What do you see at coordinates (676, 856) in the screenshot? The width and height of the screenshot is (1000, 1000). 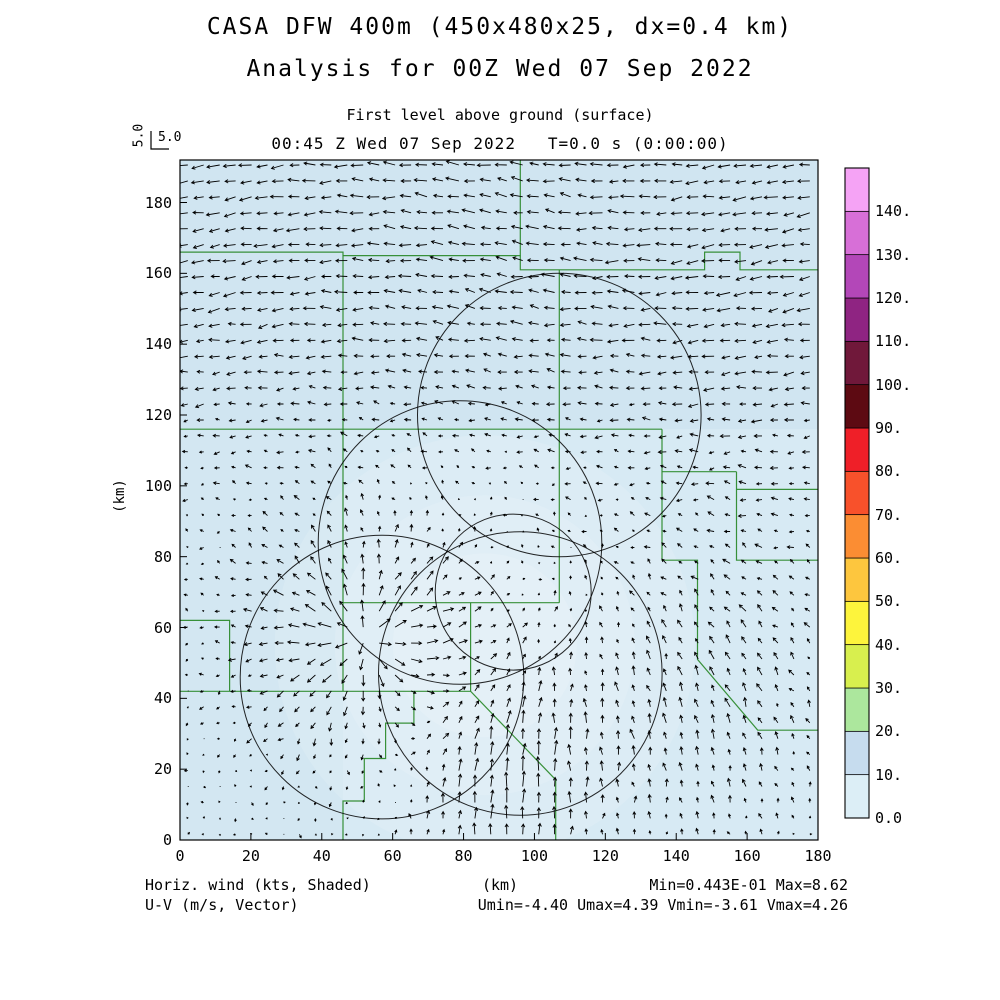 I see `x-tick-label: 140` at bounding box center [676, 856].